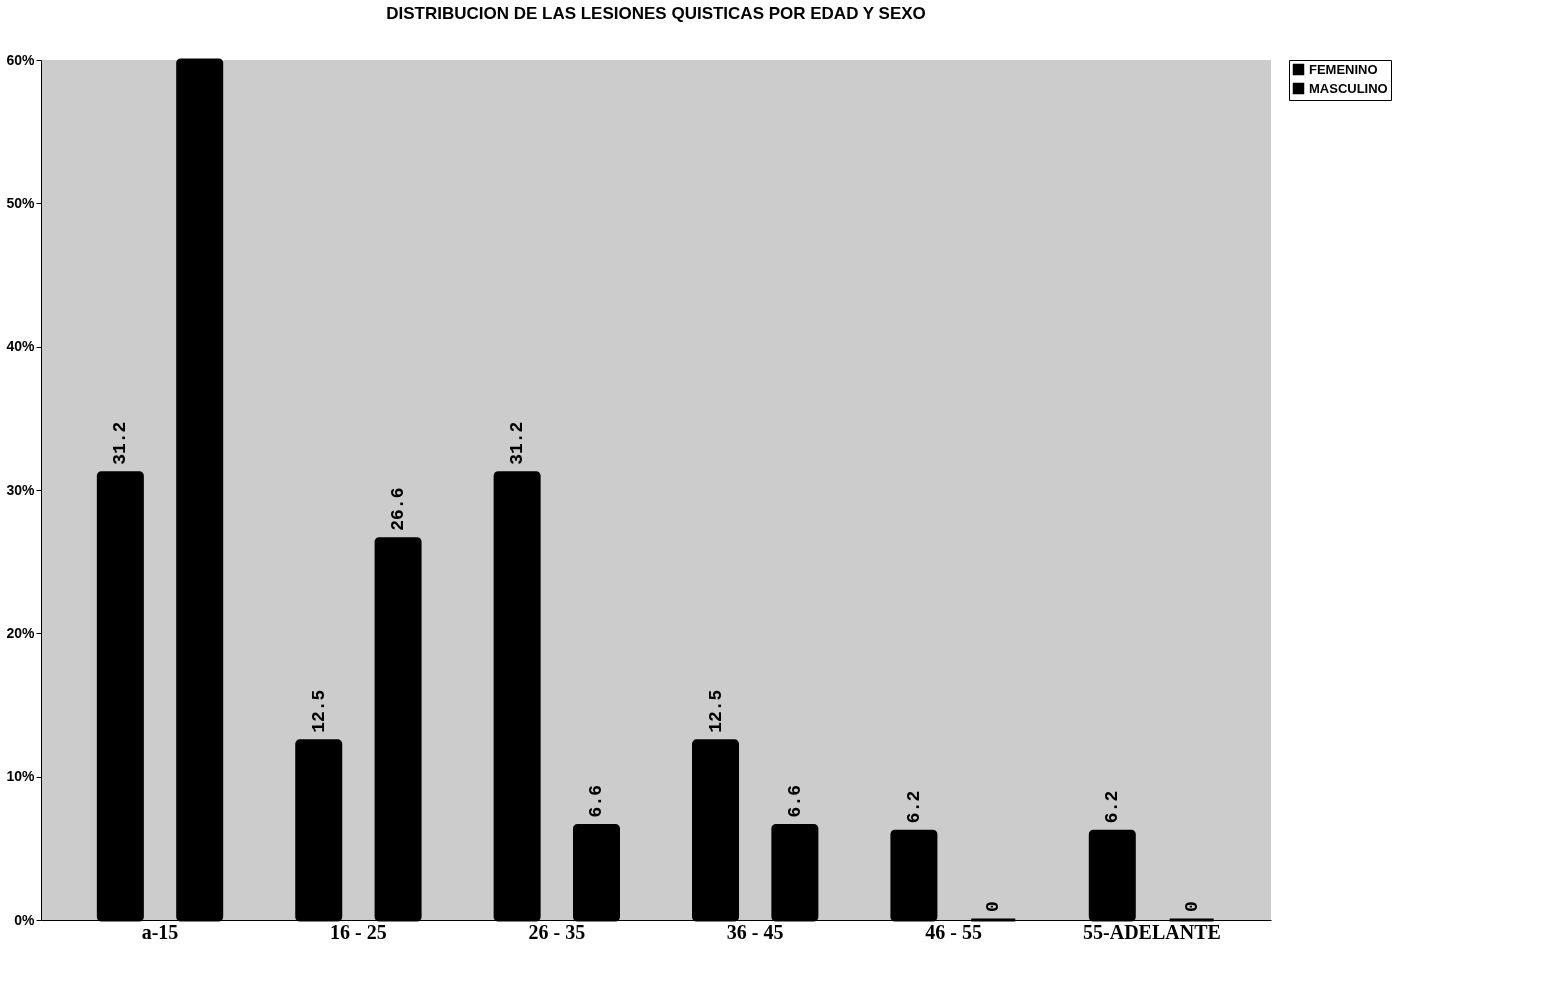 This screenshot has height=1004, width=1546. What do you see at coordinates (160, 931) in the screenshot?
I see `x-tick-label: a-15` at bounding box center [160, 931].